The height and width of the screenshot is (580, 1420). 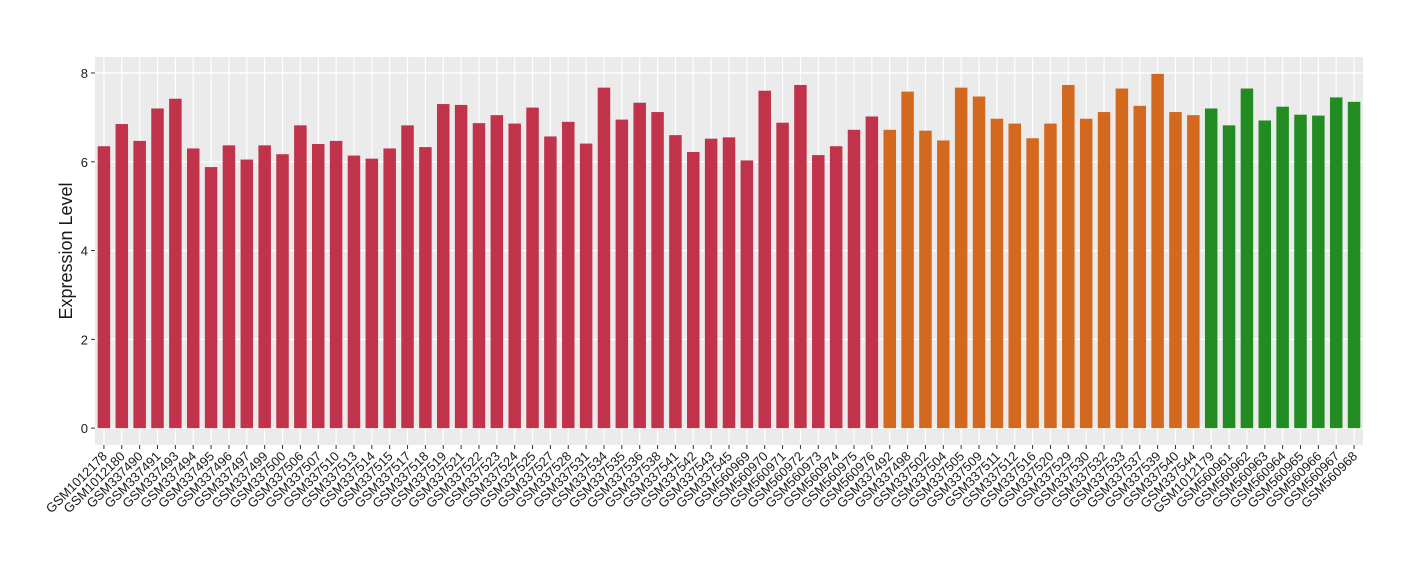 I want to click on y-tick-label: 6, so click(x=84, y=162).